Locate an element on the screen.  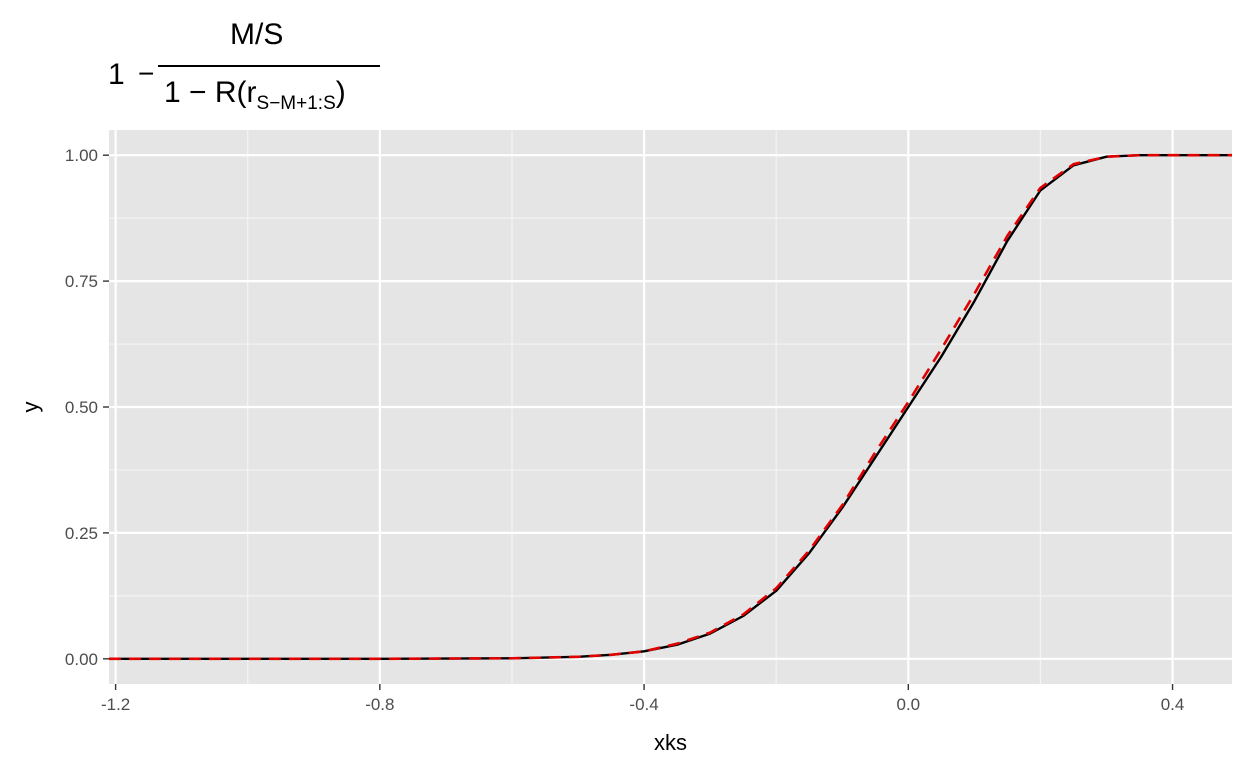
x-tick-label: -1.2 is located at coordinates (115, 704).